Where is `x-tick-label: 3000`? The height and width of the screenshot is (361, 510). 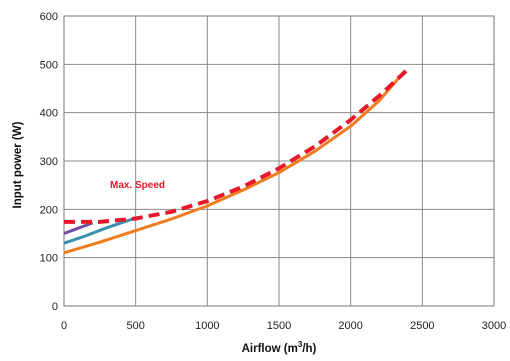
x-tick-label: 3000 is located at coordinates (494, 326).